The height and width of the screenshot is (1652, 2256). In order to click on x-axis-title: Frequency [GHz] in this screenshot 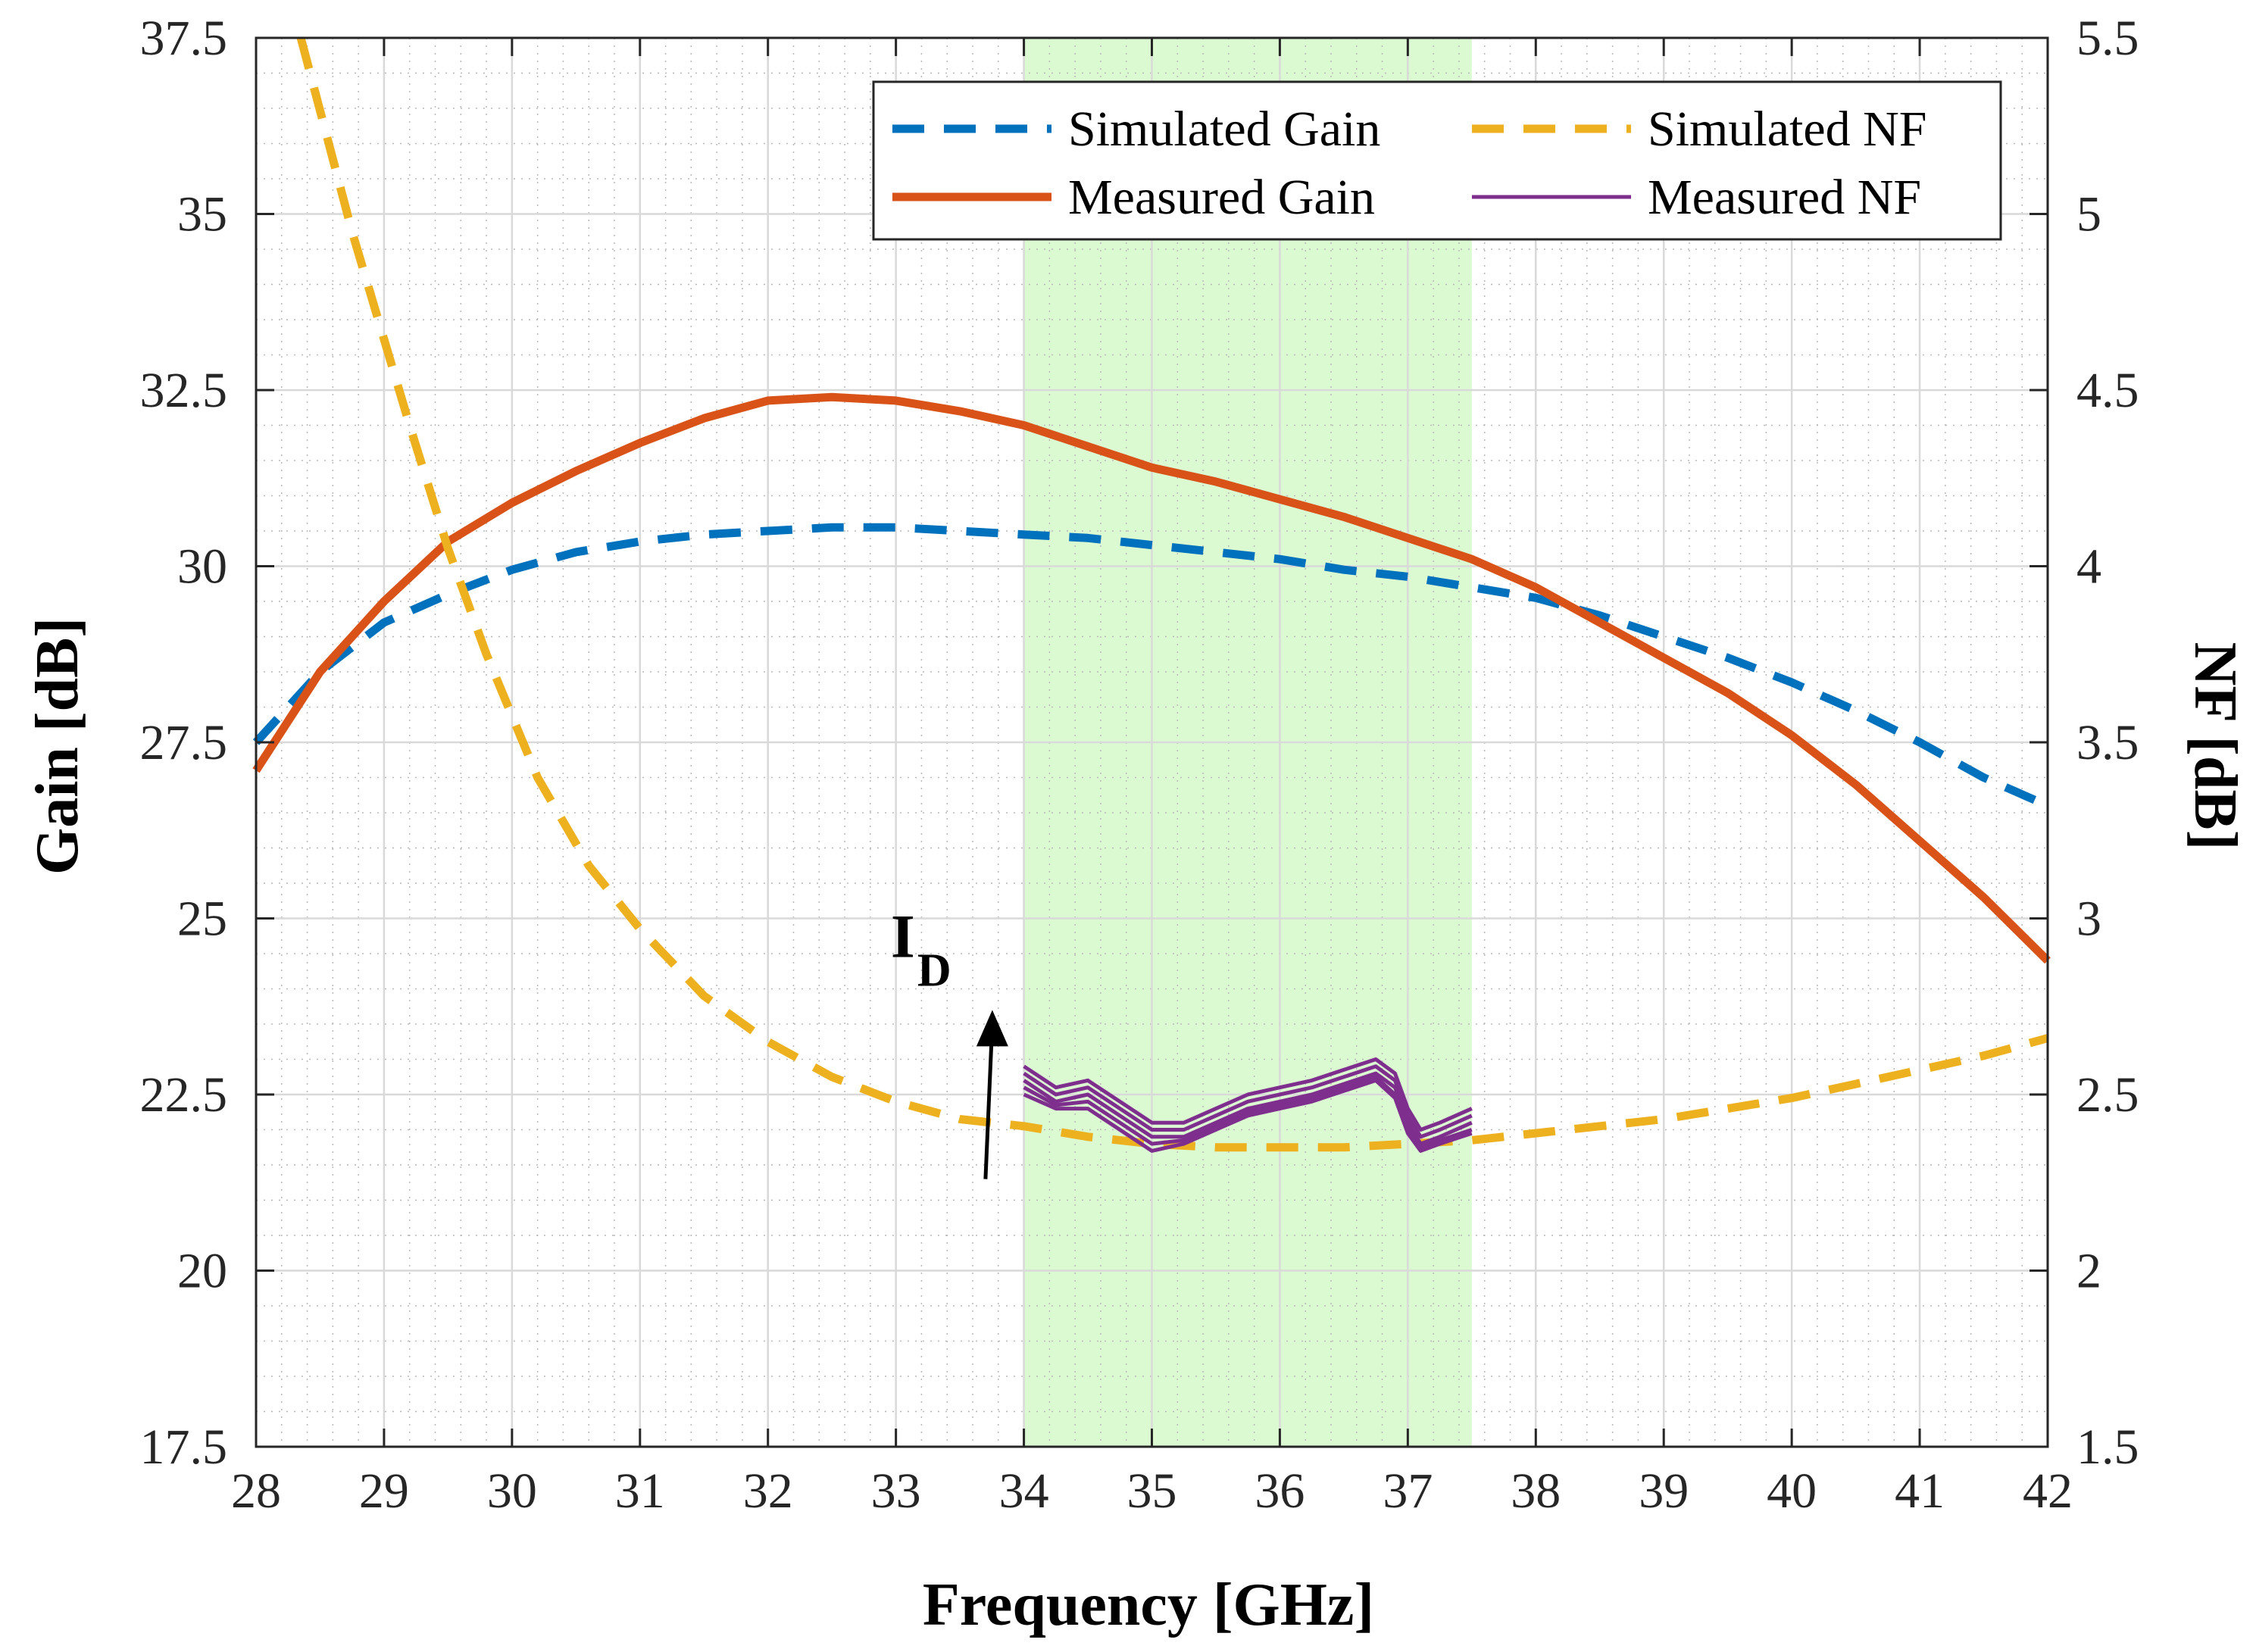, I will do `click(1148, 1605)`.